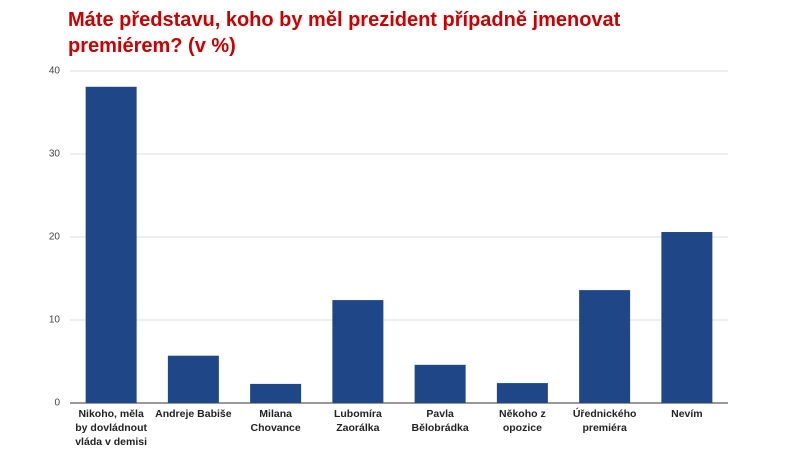  What do you see at coordinates (522, 421) in the screenshot?
I see `x-tick-label: Někoho z opozice` at bounding box center [522, 421].